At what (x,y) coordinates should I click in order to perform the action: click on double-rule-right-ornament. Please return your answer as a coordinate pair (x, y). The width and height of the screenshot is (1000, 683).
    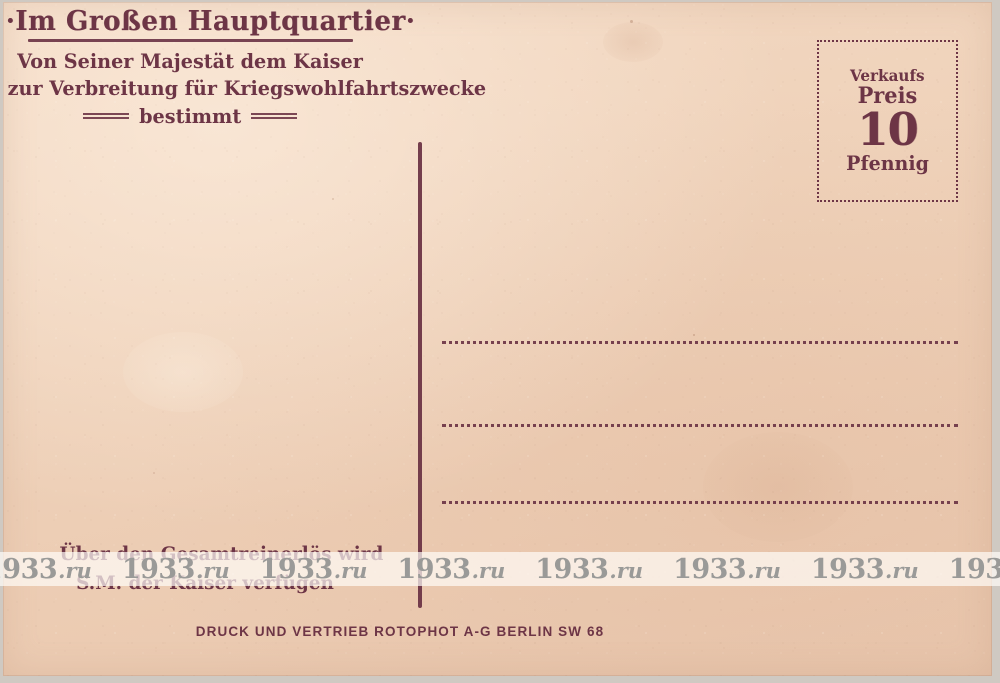
    Looking at the image, I should click on (274, 116).